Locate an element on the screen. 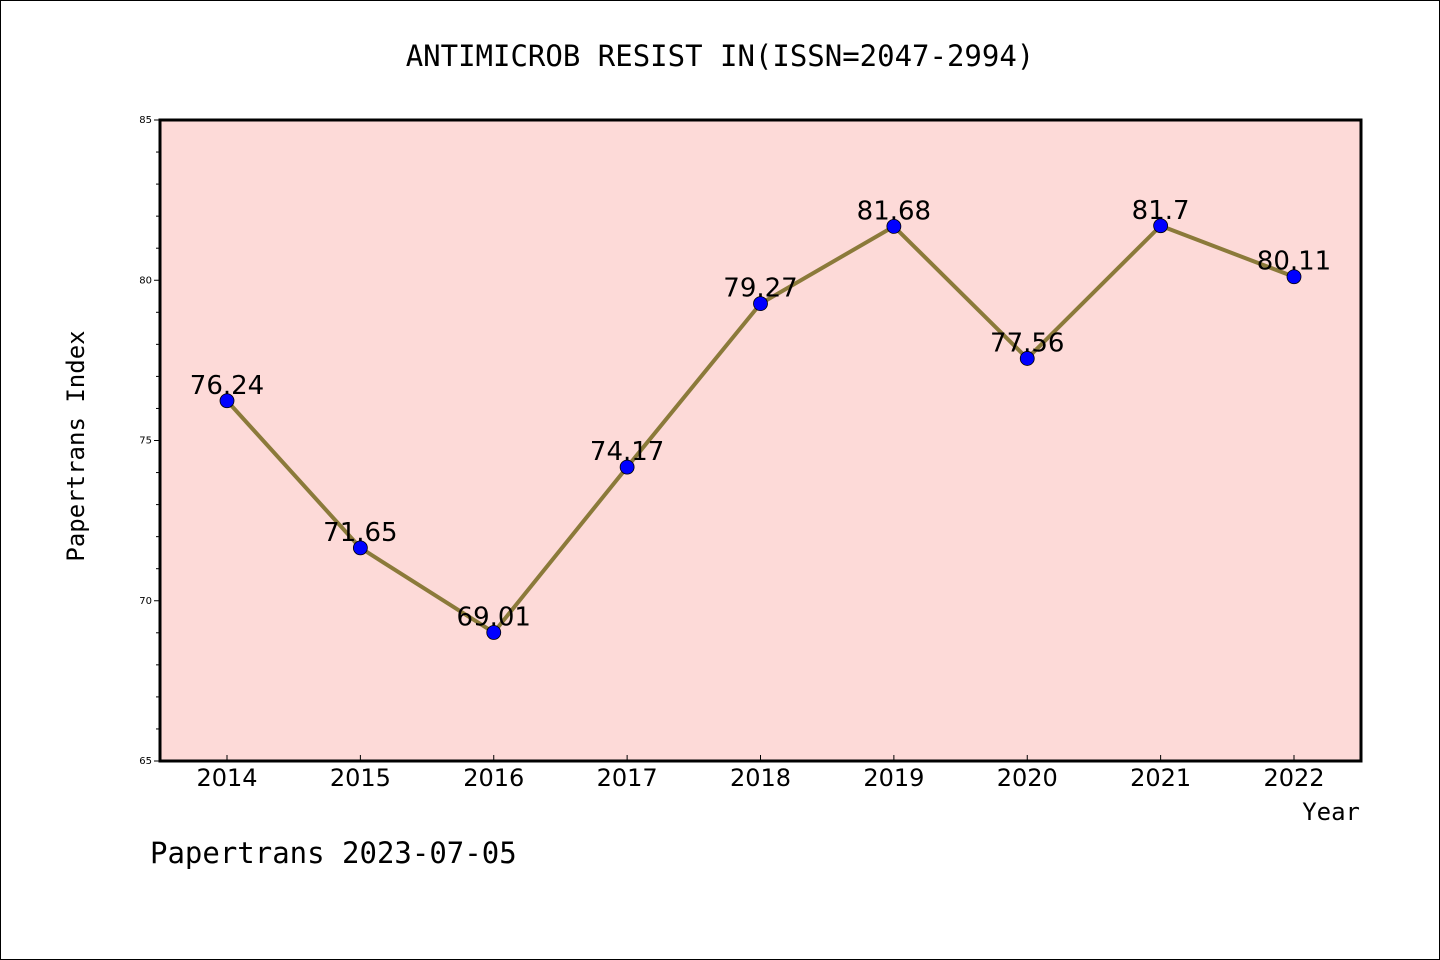 The image size is (1440, 960). chart-title: ANTIMICROB RESIST IN(ISSN=2047-2994) is located at coordinates (720, 56).